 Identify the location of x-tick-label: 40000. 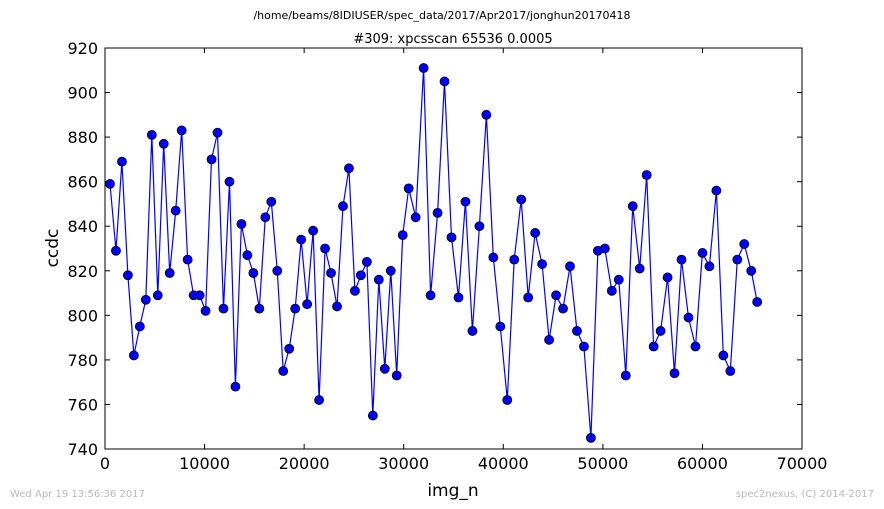
(503, 463).